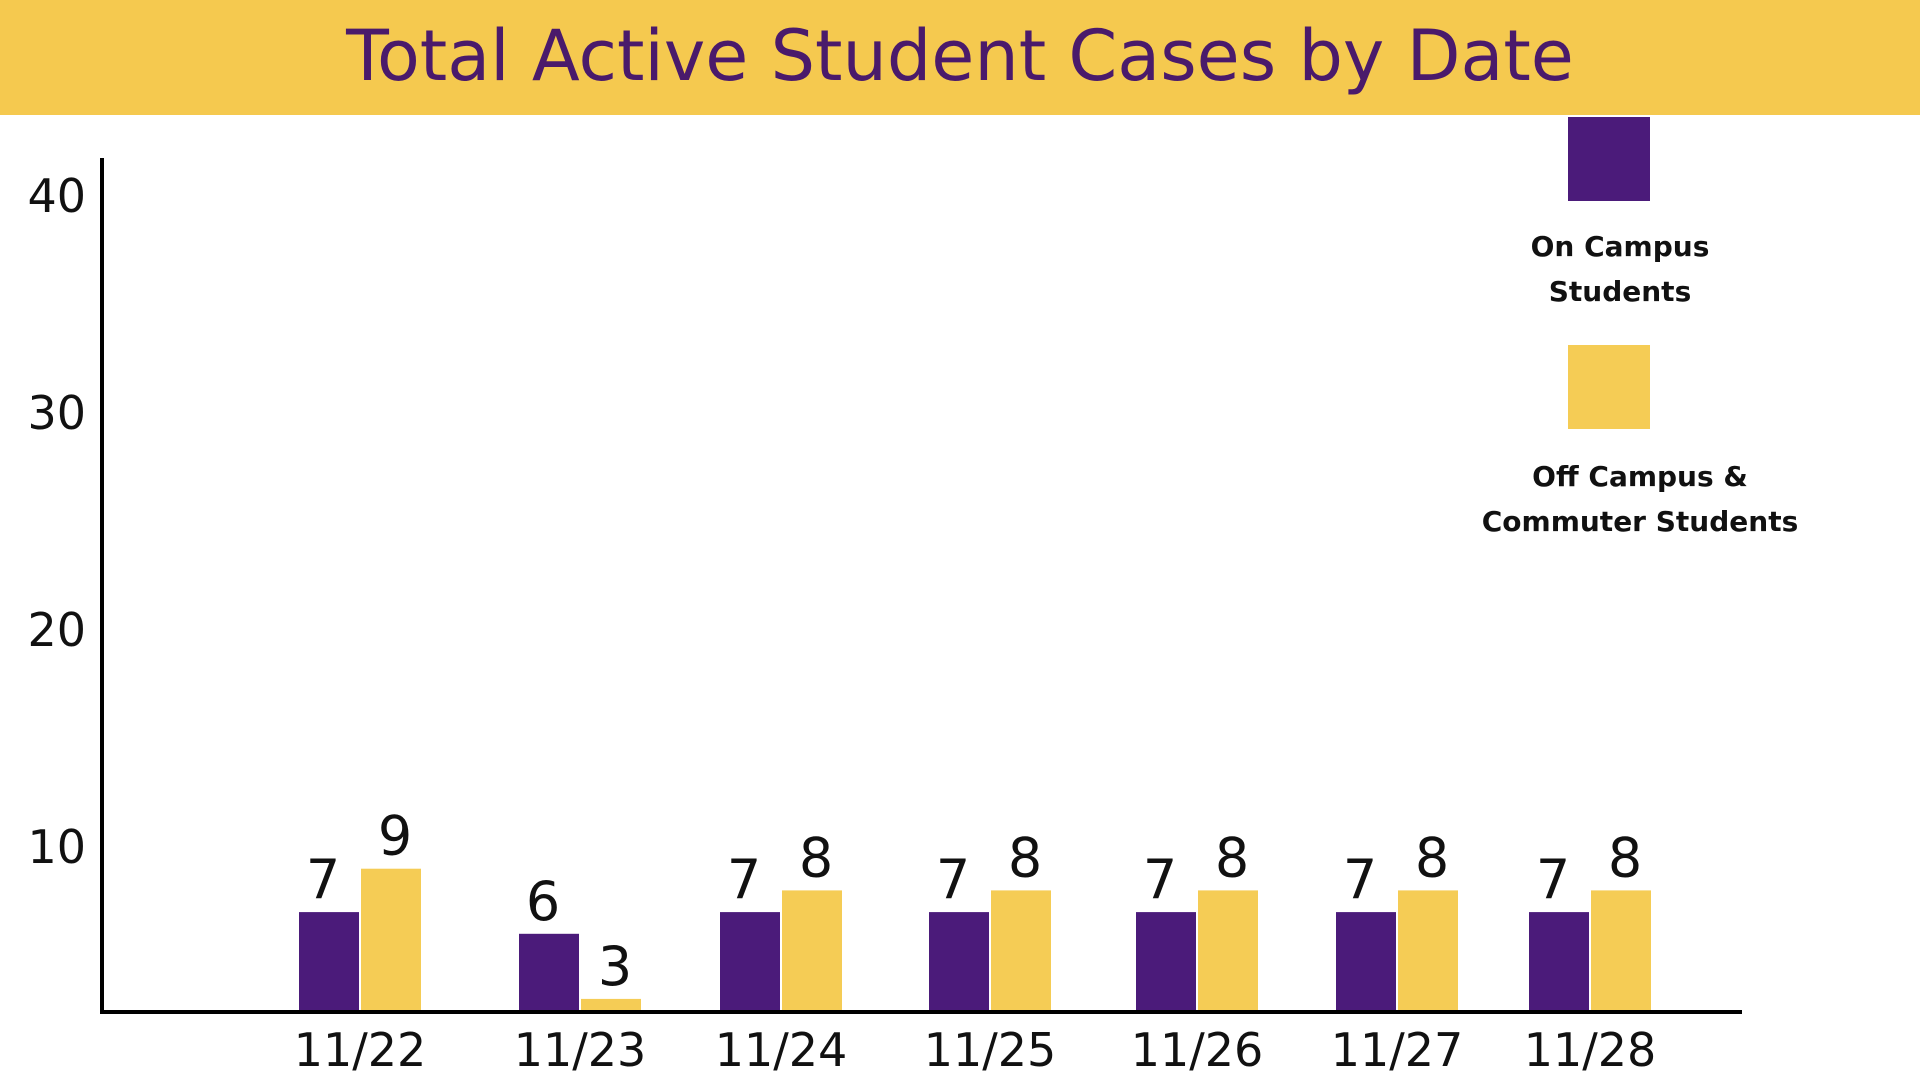  I want to click on x-tick-label: 11/24, so click(781, 1050).